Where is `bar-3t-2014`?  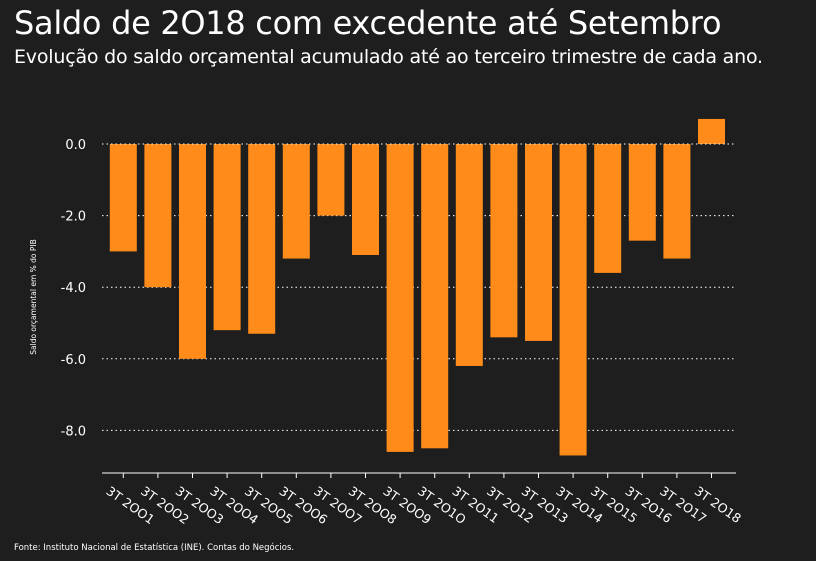
bar-3t-2014 is located at coordinates (573, 300).